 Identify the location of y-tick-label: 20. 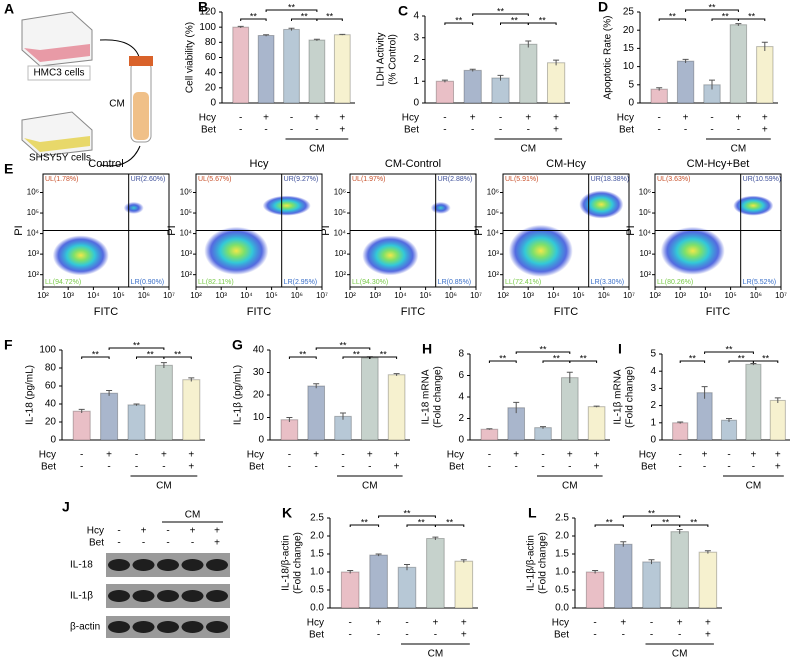
(51, 422).